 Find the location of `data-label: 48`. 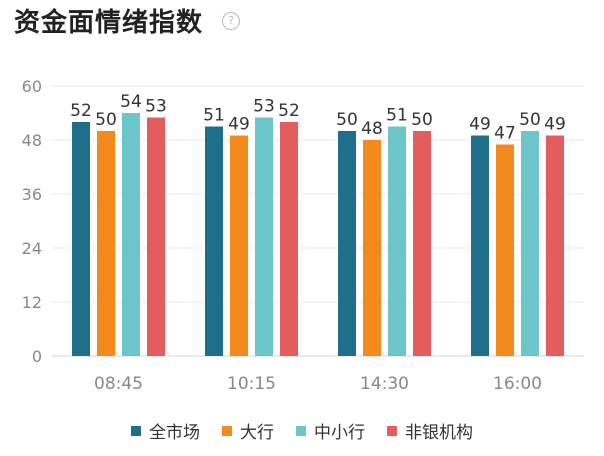

data-label: 48 is located at coordinates (372, 129).